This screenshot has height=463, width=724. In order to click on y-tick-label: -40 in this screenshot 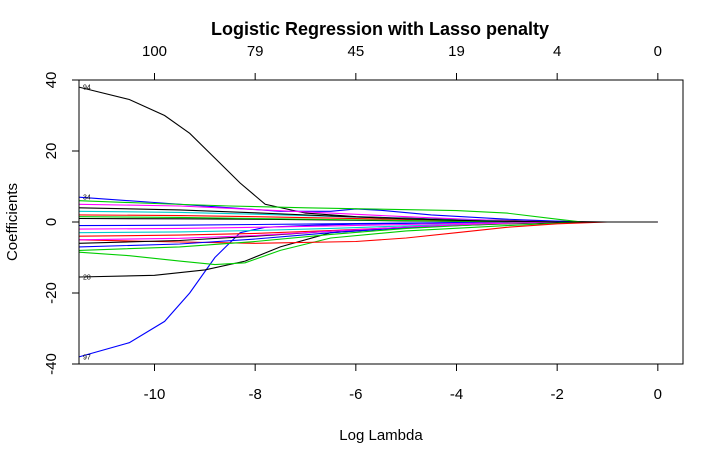, I will do `click(51, 364)`.